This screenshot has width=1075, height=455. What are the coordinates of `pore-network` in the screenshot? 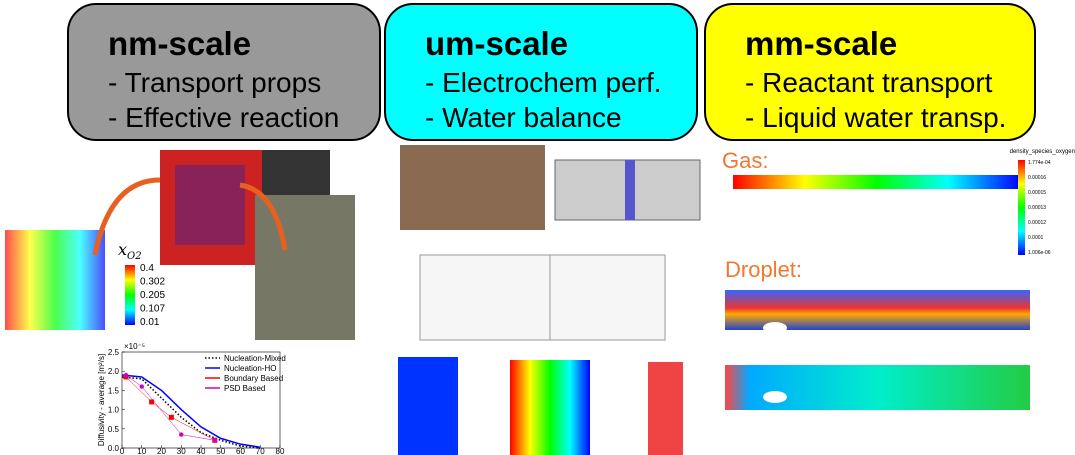 It's located at (305, 267).